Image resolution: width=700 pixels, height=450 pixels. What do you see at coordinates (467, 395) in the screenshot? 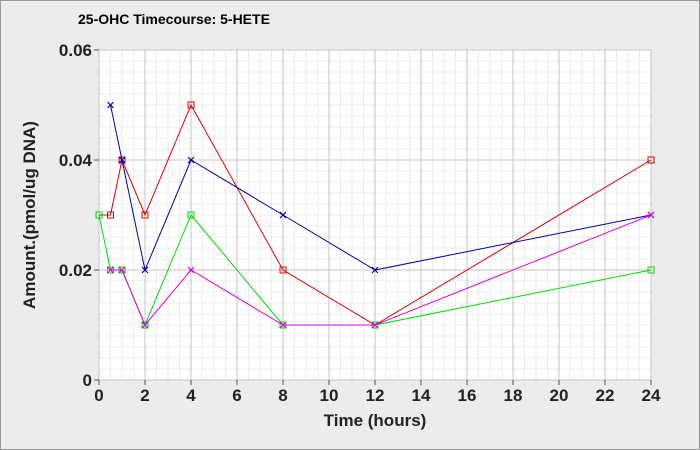
I see `x-tick-label: 16` at bounding box center [467, 395].